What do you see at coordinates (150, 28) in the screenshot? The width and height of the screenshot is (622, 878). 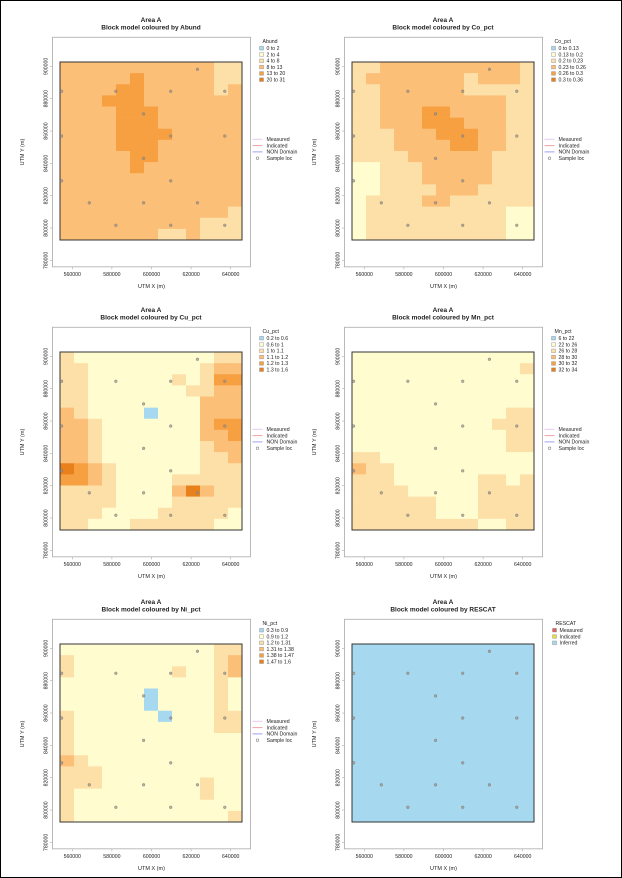 I see `chart-subtitle: Block model coloured by Abund` at bounding box center [150, 28].